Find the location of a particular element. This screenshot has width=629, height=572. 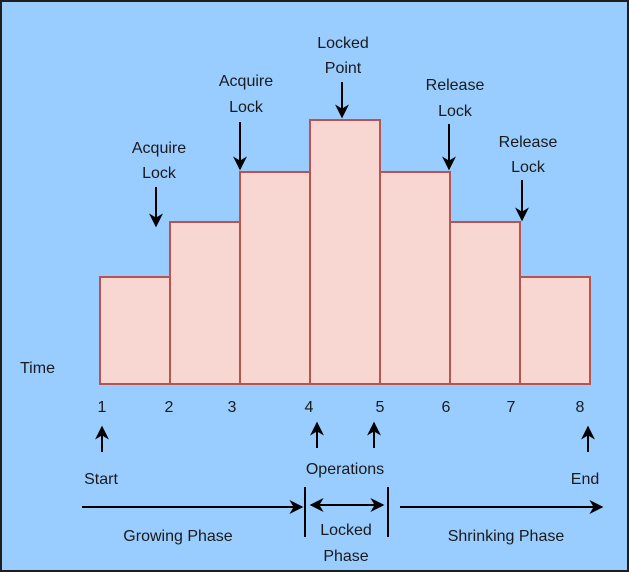

start-label: Start is located at coordinates (101, 479).